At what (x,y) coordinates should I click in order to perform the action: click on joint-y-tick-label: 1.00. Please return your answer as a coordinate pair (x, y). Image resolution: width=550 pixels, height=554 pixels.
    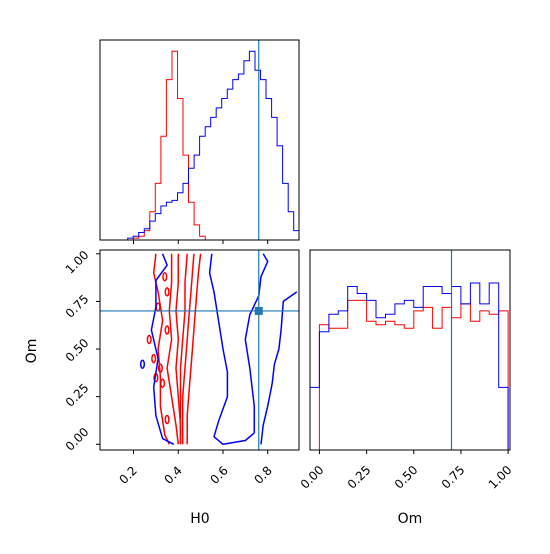
    Looking at the image, I should click on (77, 262).